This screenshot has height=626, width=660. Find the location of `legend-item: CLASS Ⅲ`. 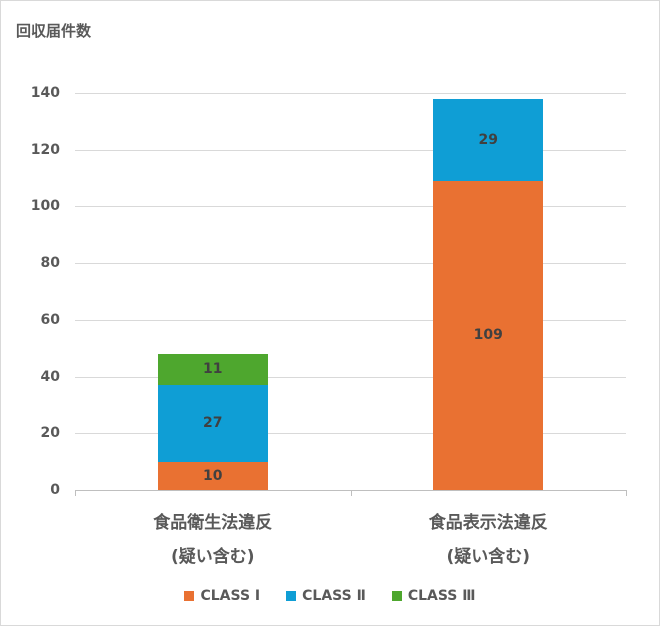

legend-item: CLASS Ⅲ is located at coordinates (433, 596).